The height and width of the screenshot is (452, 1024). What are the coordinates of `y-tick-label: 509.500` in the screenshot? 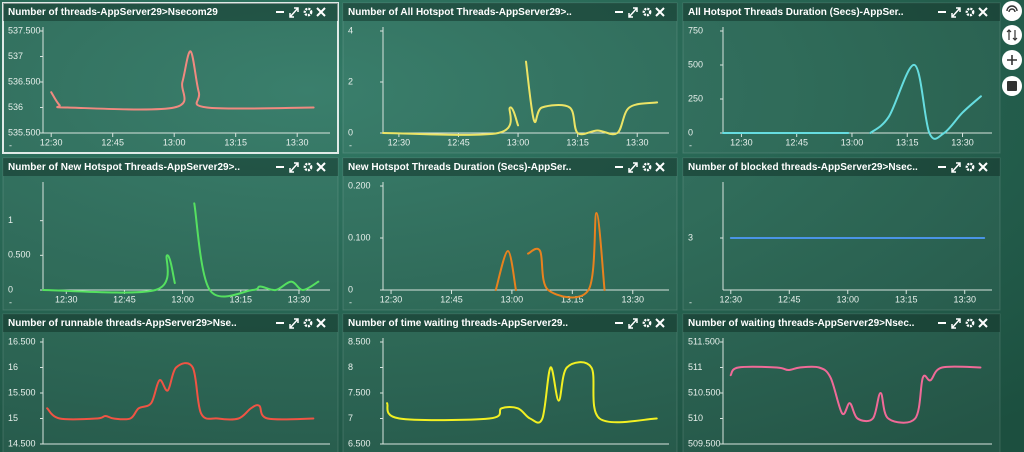 It's located at (704, 443).